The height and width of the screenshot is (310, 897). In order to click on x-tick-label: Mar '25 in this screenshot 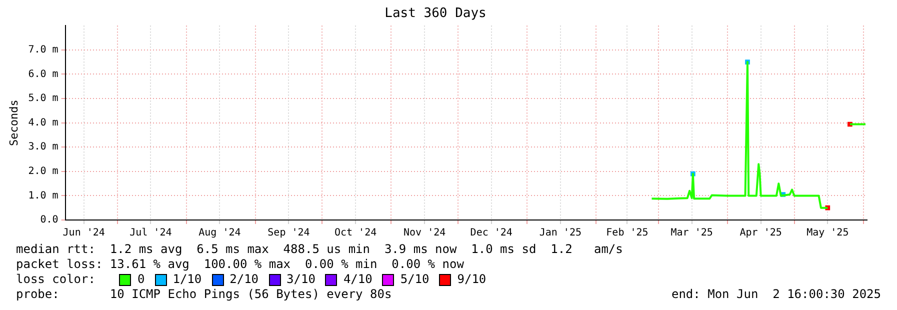, I will do `click(691, 233)`.